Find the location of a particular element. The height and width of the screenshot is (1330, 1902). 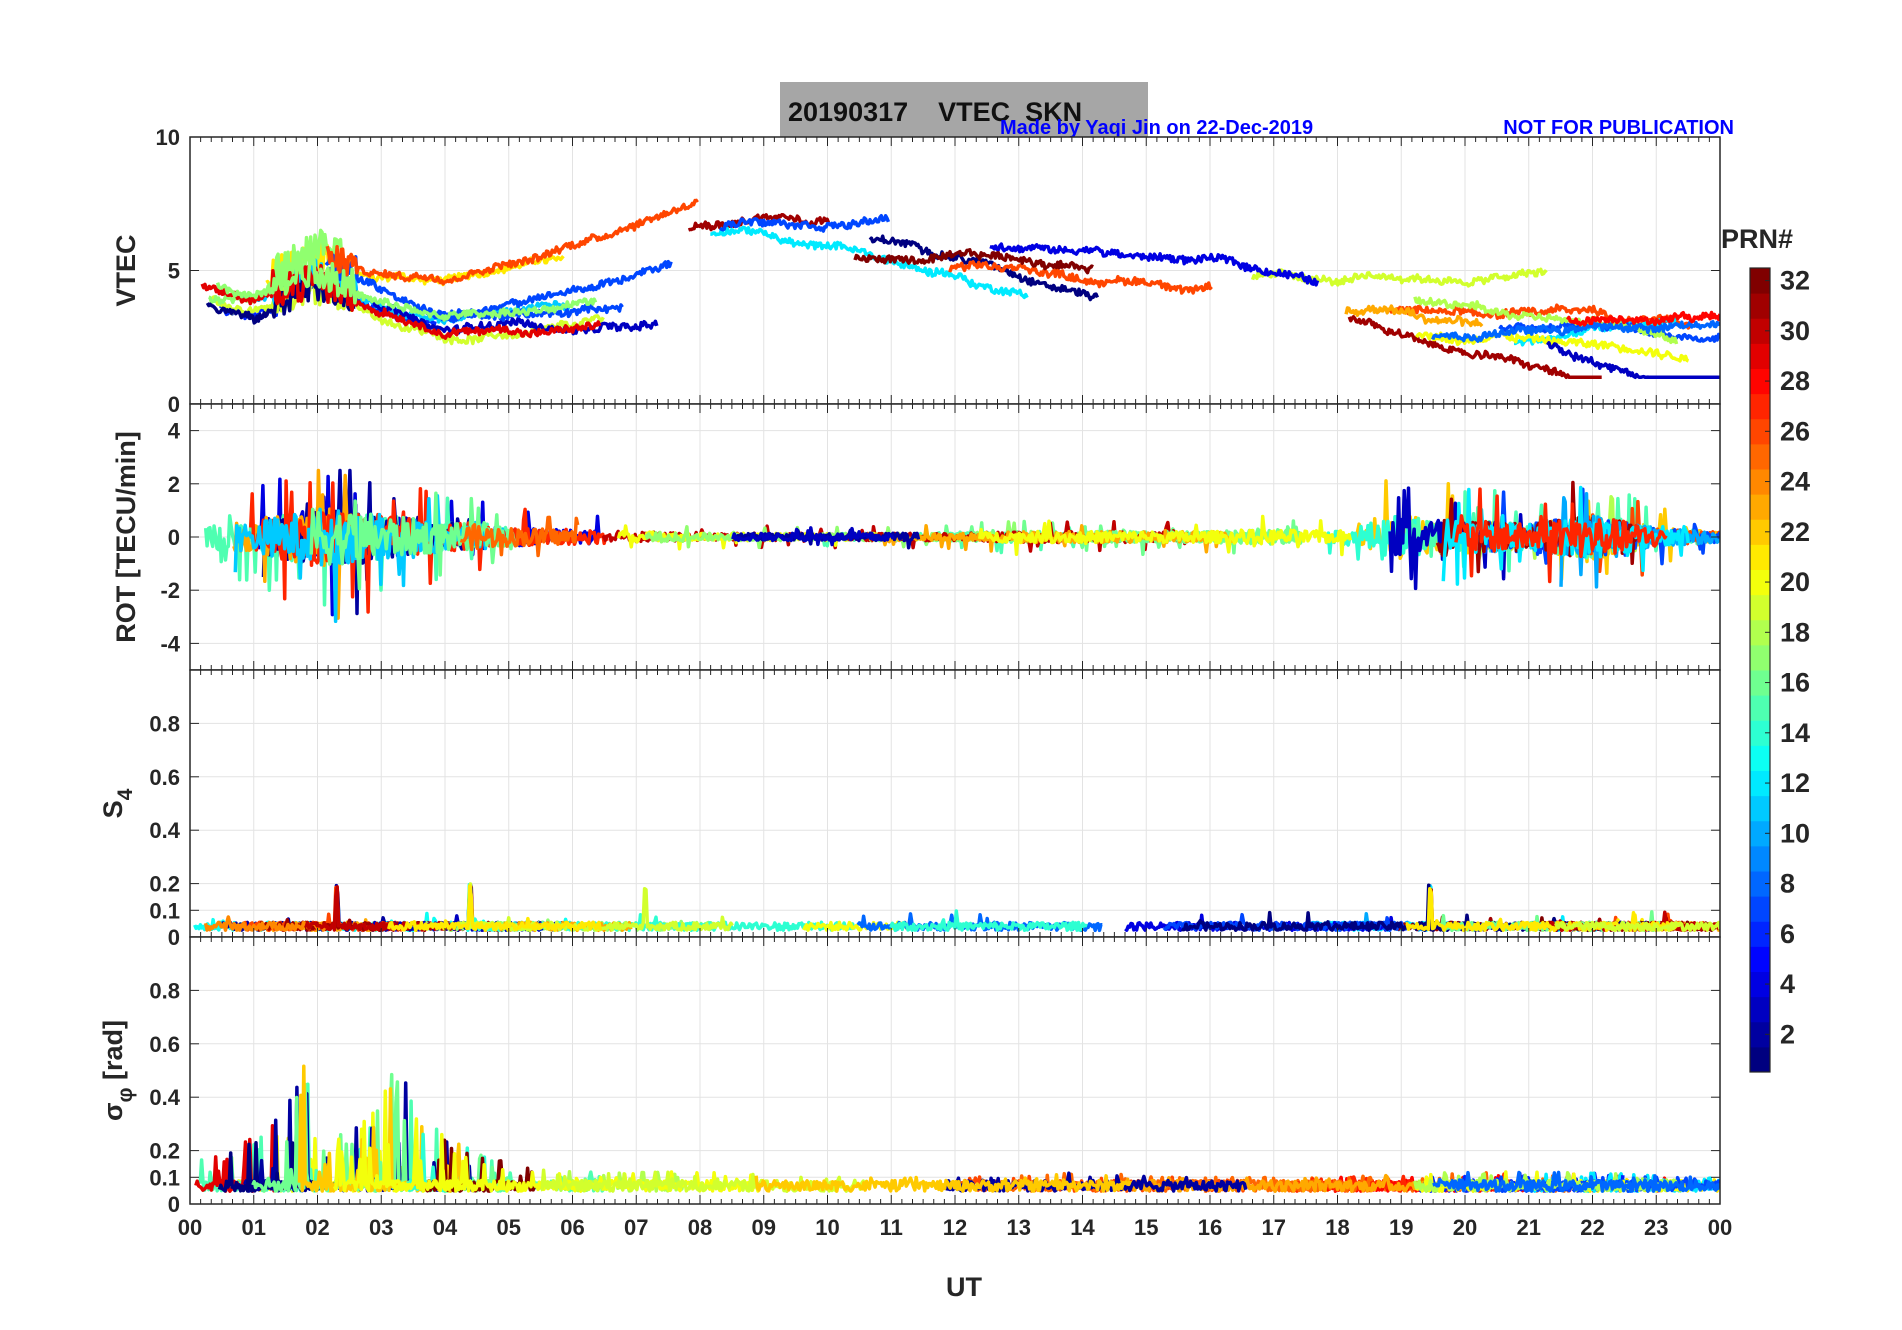

x-tick-label: 21 is located at coordinates (1529, 1227).